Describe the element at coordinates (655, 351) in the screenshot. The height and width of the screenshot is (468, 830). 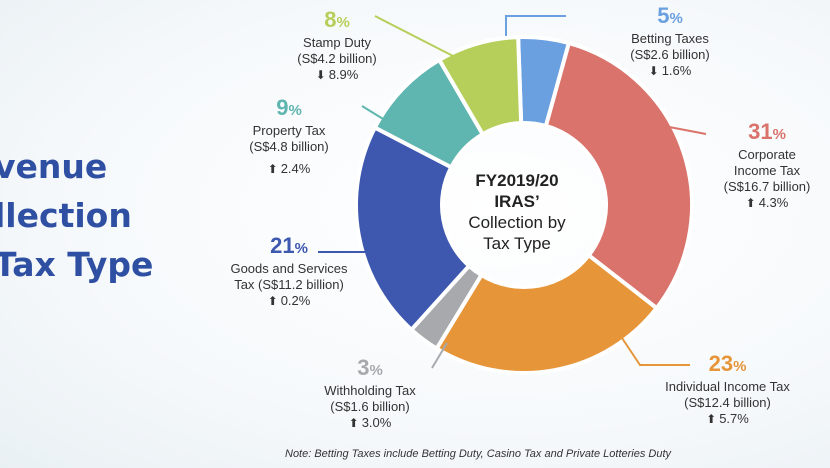
I see `leader-line-individual-income-tax` at that location.